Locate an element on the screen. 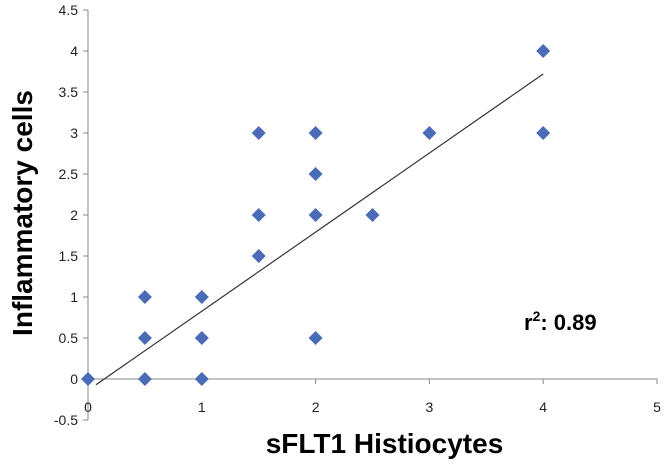 The width and height of the screenshot is (664, 464). y-tick-label: 0.5 is located at coordinates (69, 338).